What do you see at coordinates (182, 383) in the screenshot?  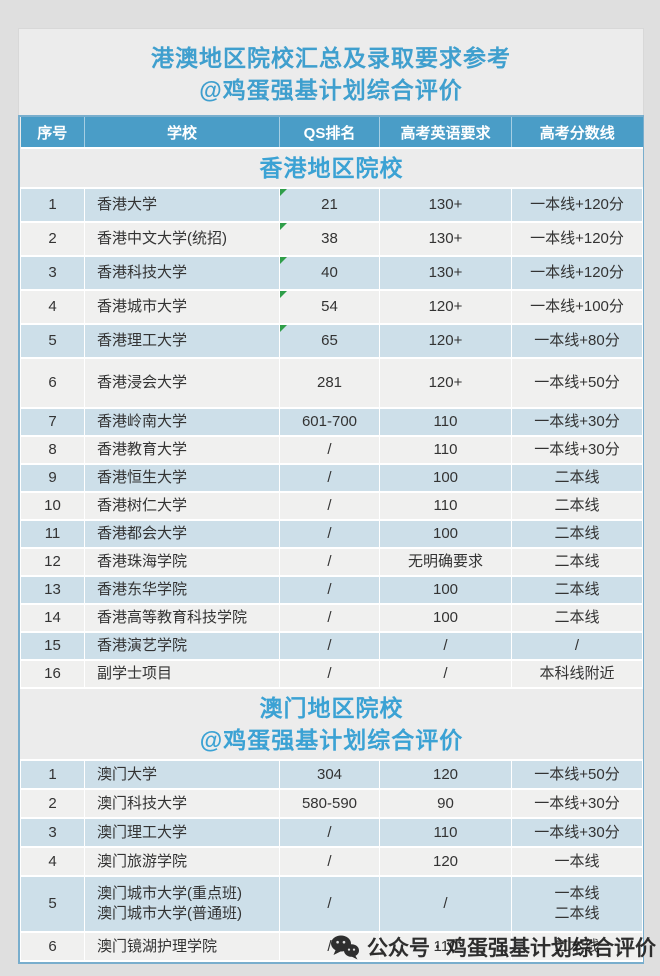 I see `cell-school: 香港浸会大学` at bounding box center [182, 383].